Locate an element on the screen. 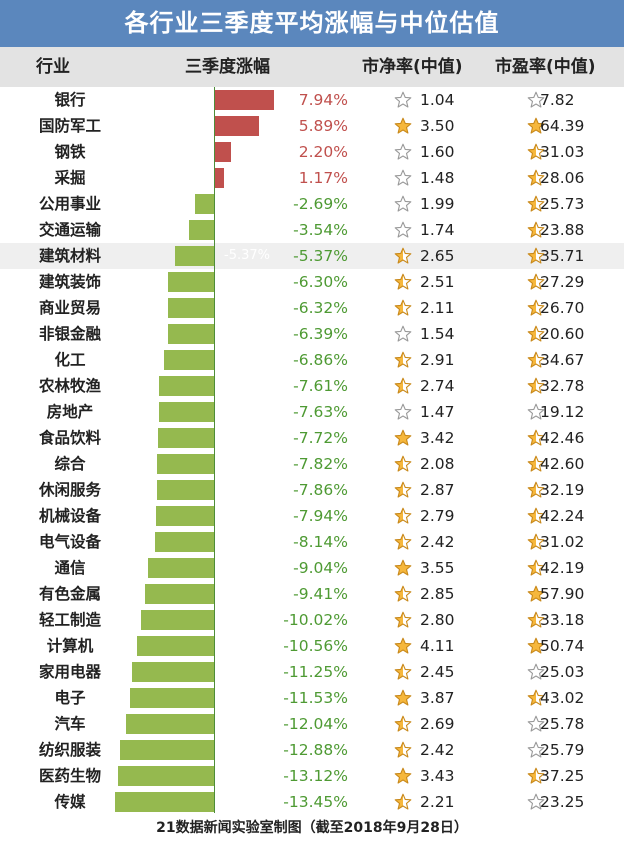  table-row: 计算机 -10.56% 4.11 50.74 is located at coordinates (312, 646).